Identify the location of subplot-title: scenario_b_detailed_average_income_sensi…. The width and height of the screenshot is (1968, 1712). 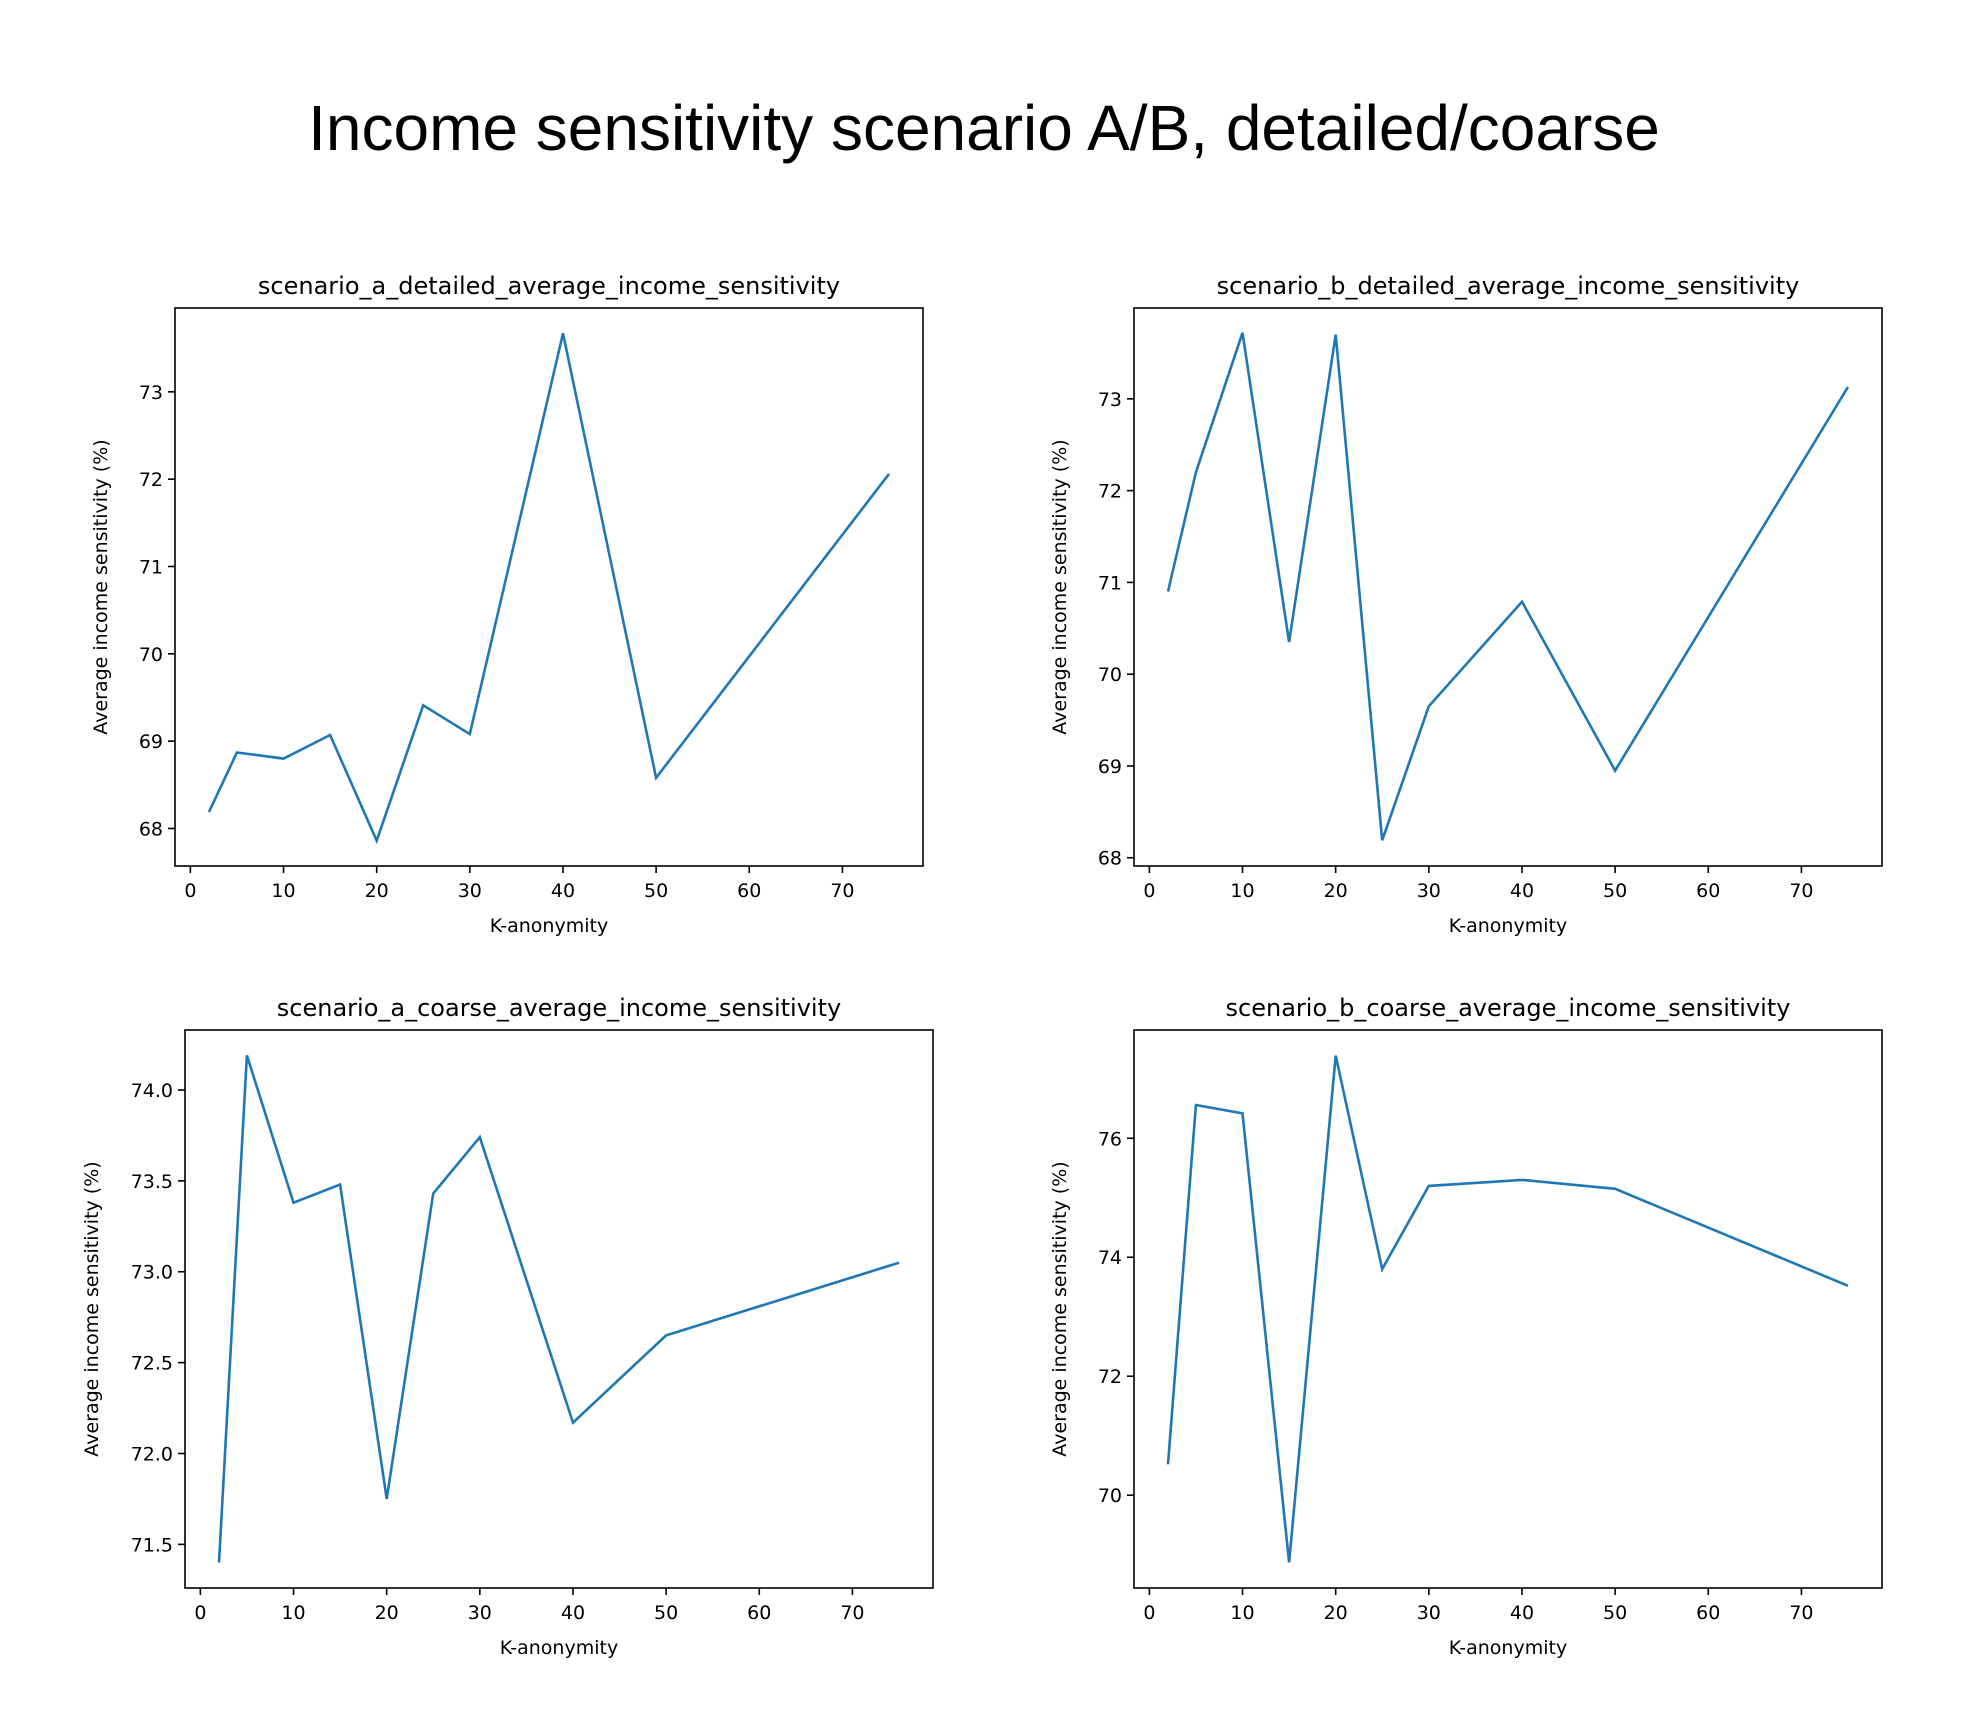
(1508, 286).